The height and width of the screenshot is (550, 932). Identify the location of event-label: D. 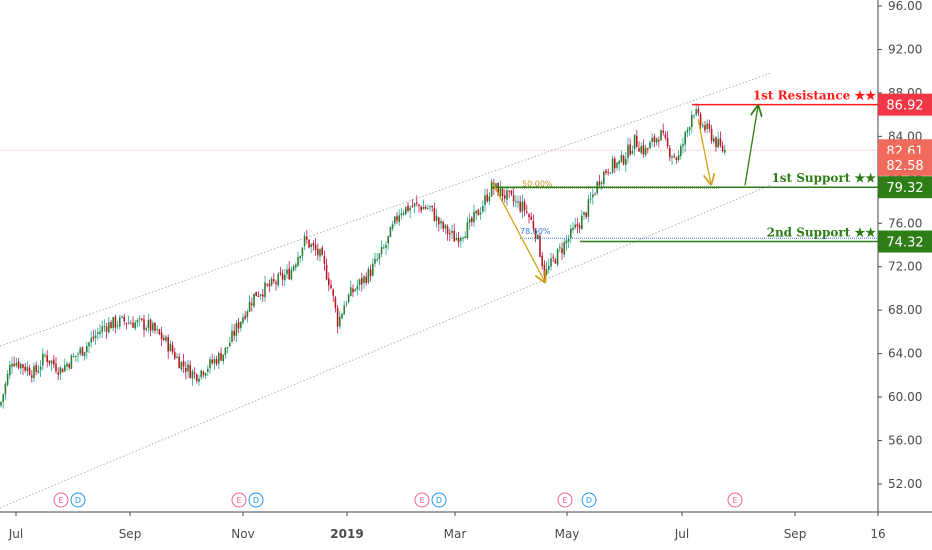
(256, 500).